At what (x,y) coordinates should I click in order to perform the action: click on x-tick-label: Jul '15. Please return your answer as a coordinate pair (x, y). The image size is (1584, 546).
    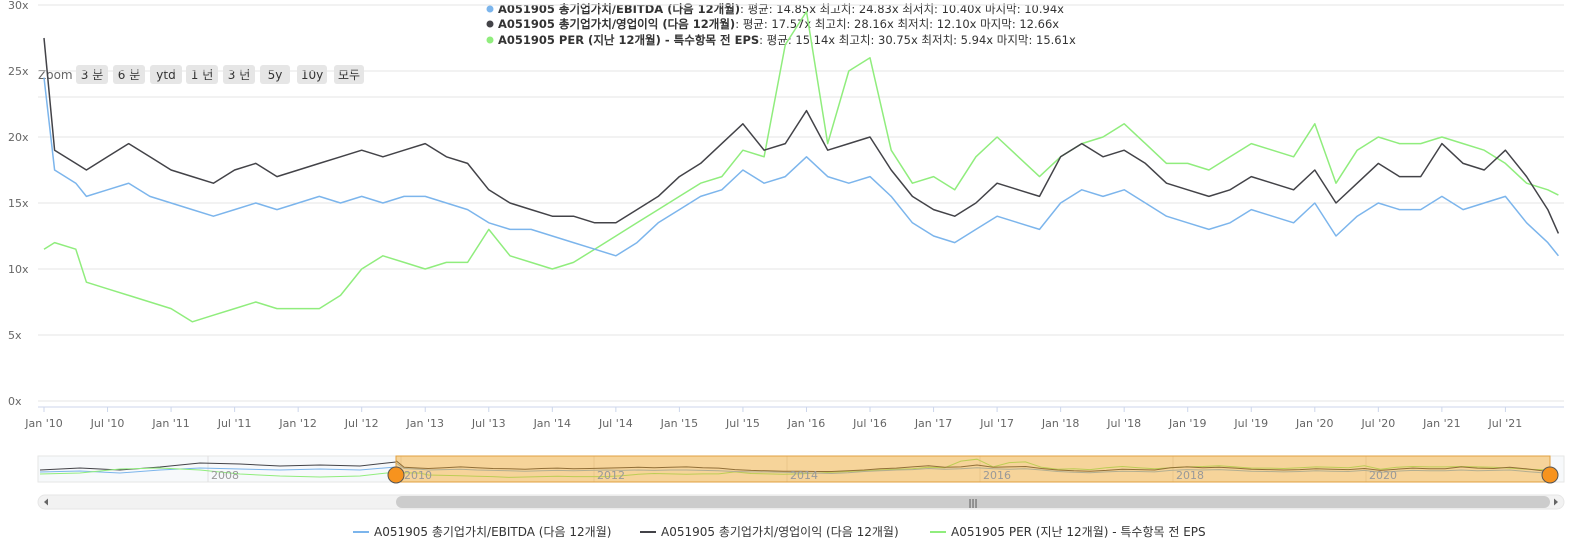
    Looking at the image, I should click on (742, 423).